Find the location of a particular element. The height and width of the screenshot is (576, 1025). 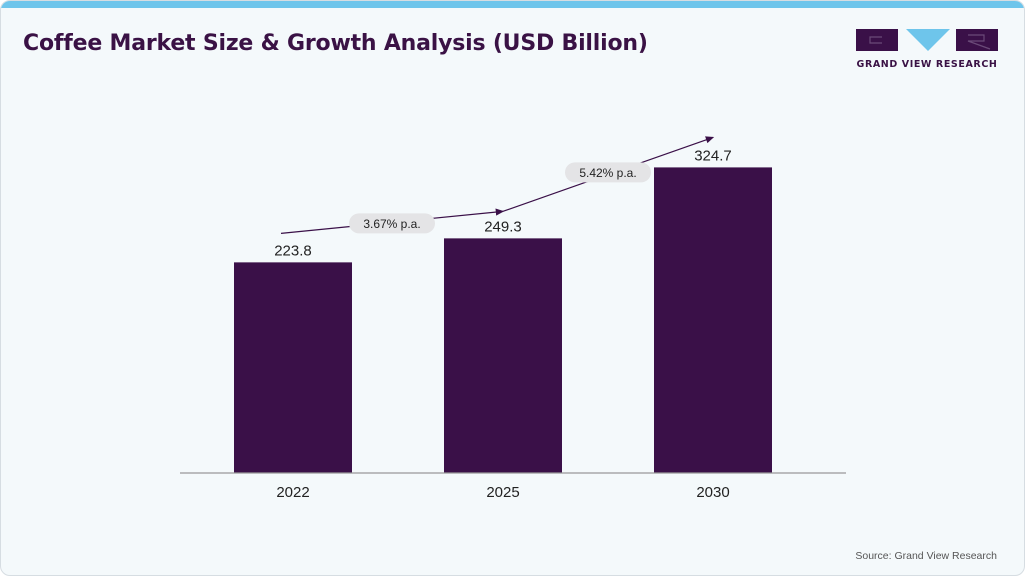

value-label-2025: 249.3 is located at coordinates (503, 226).